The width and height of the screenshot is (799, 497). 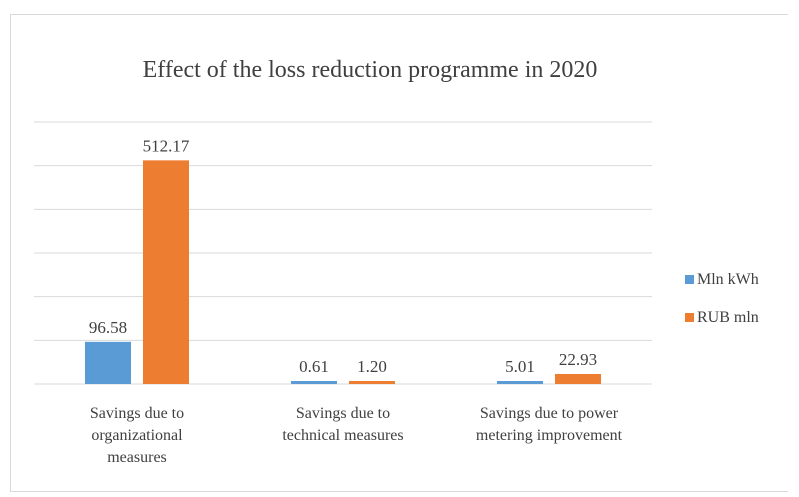 I want to click on legend-label: Mln kWh, so click(x=728, y=279).